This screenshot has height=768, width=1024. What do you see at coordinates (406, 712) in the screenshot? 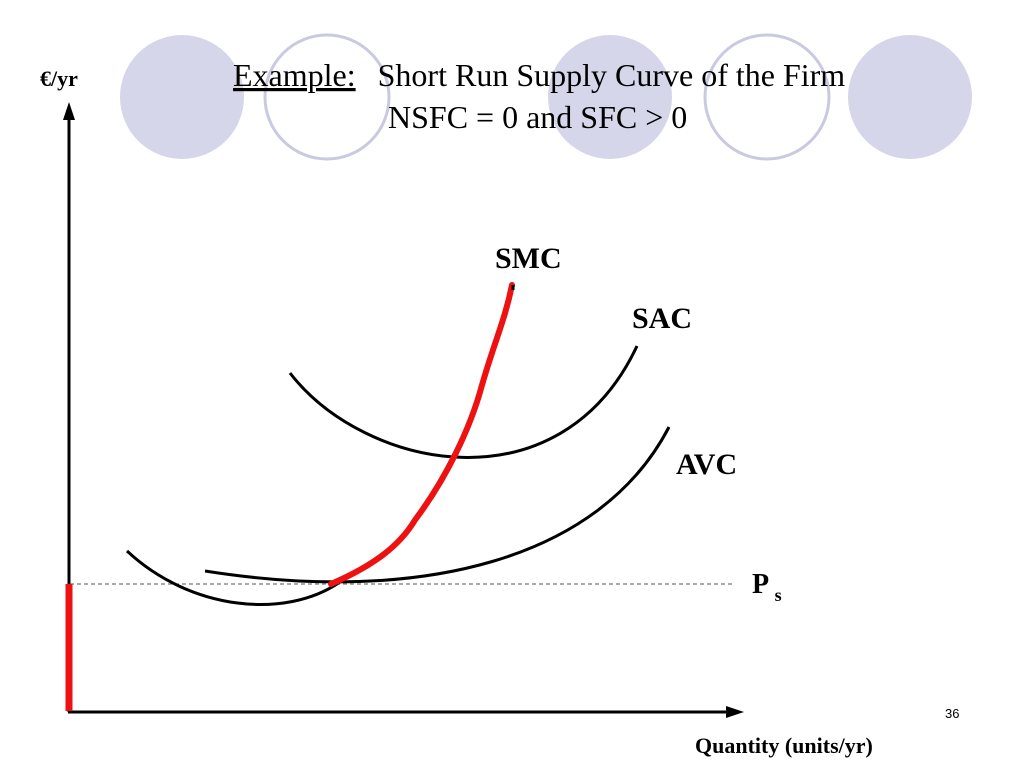
I see `x-axis` at bounding box center [406, 712].